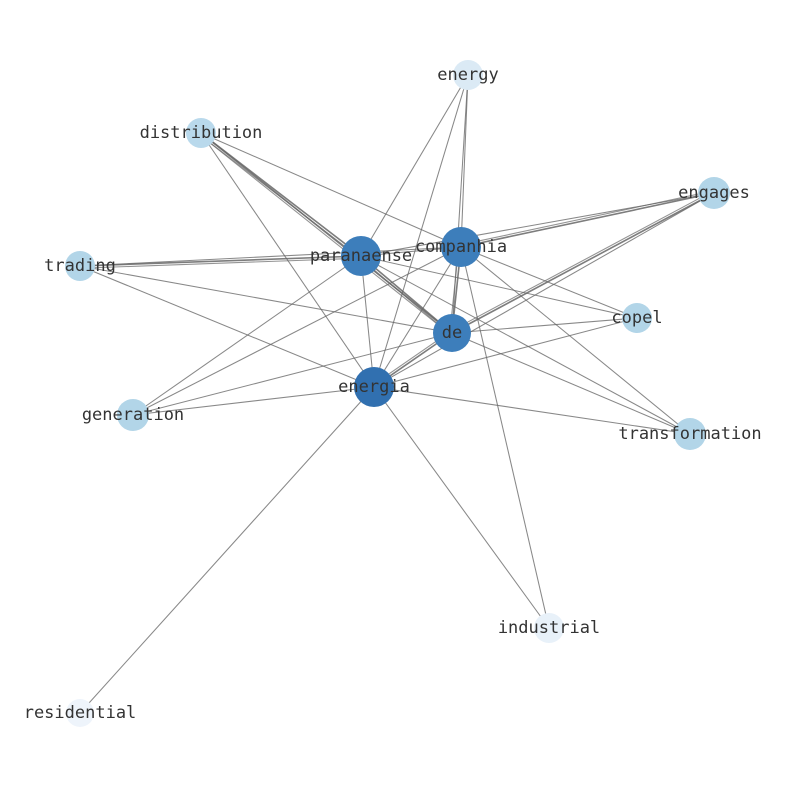 Image resolution: width=794 pixels, height=790 pixels. What do you see at coordinates (80, 266) in the screenshot?
I see `graph-node-trading` at bounding box center [80, 266].